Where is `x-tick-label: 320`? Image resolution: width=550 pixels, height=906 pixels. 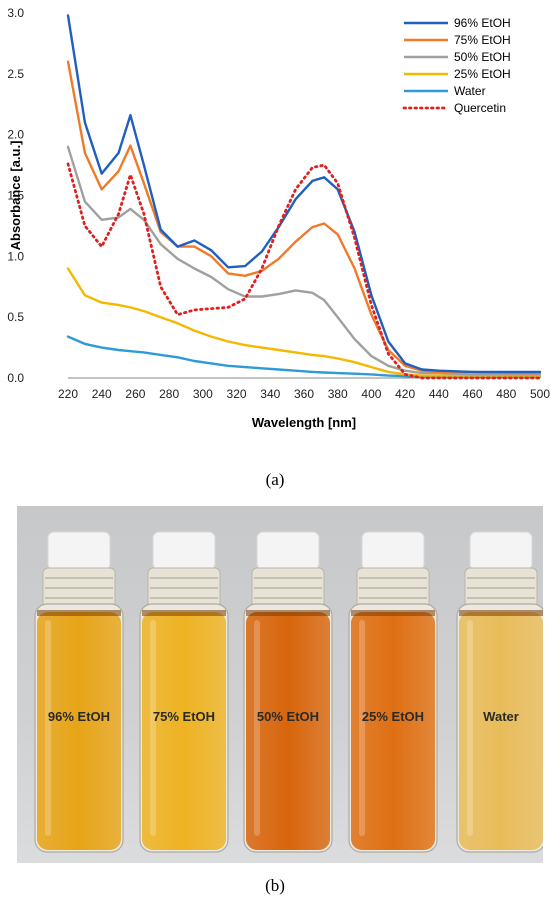
x-tick-label: 320 is located at coordinates (237, 394).